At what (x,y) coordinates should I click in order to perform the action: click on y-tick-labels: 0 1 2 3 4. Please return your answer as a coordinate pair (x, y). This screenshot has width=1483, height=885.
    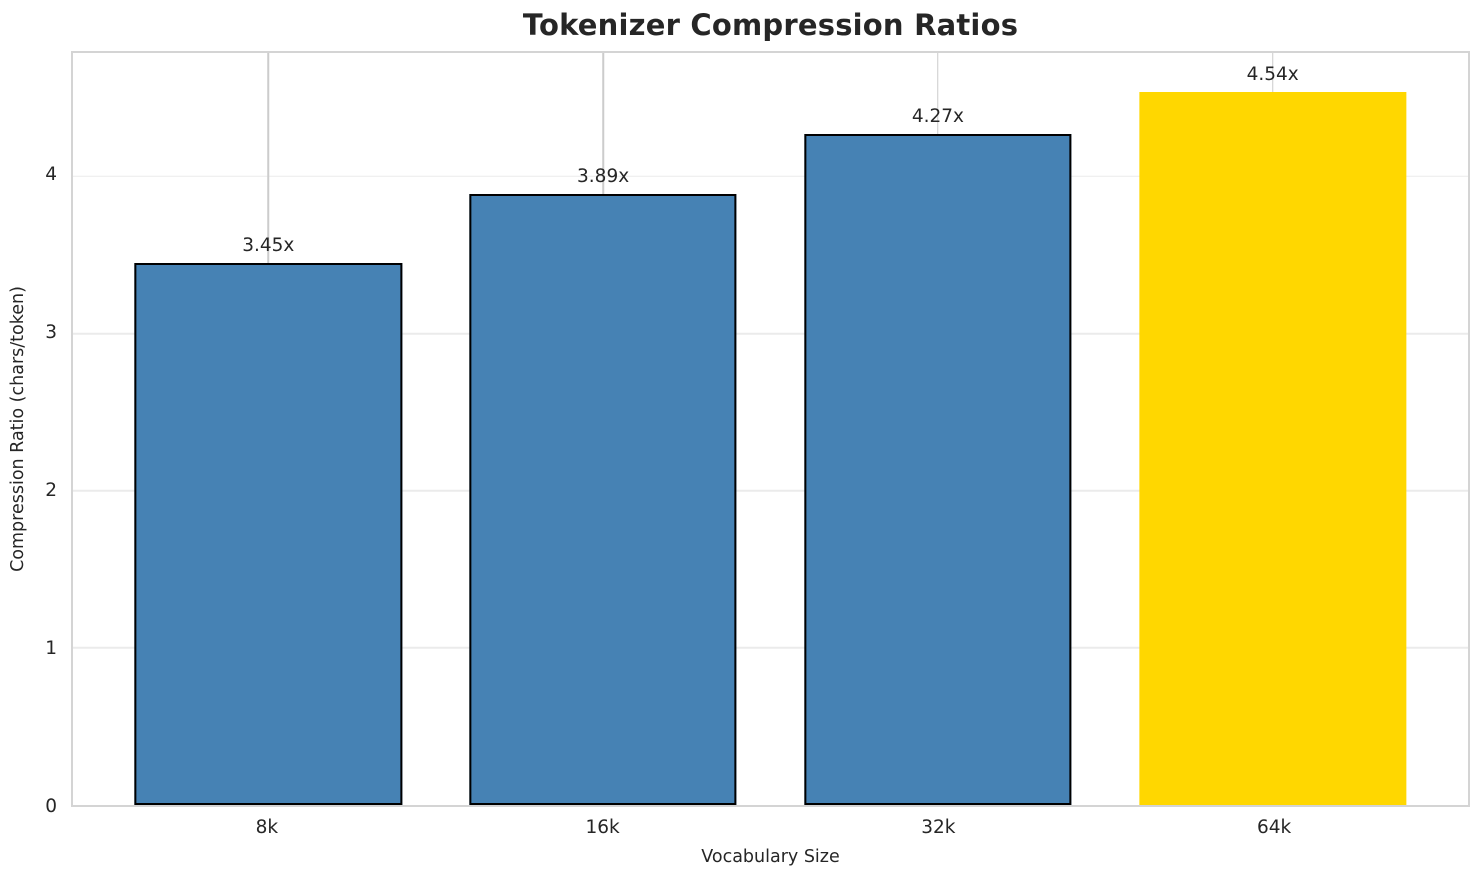
    Looking at the image, I should click on (28, 433).